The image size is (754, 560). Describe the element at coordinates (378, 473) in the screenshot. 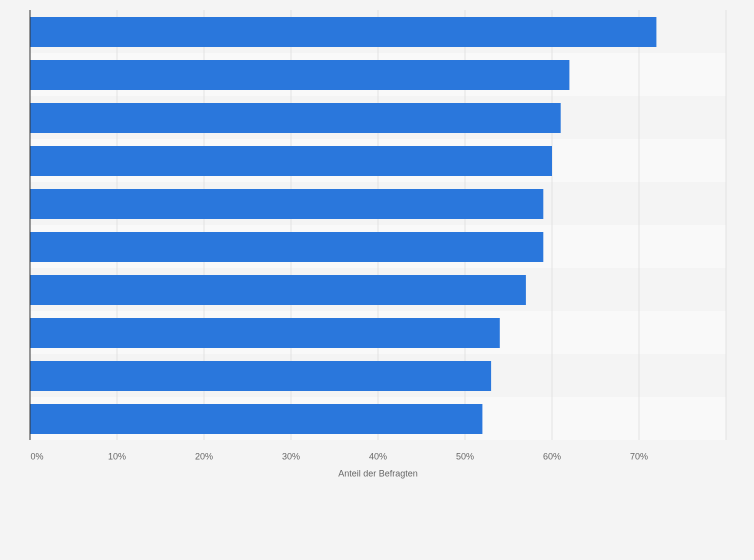

I see `x-axis-label: Anteil der Befragten` at that location.